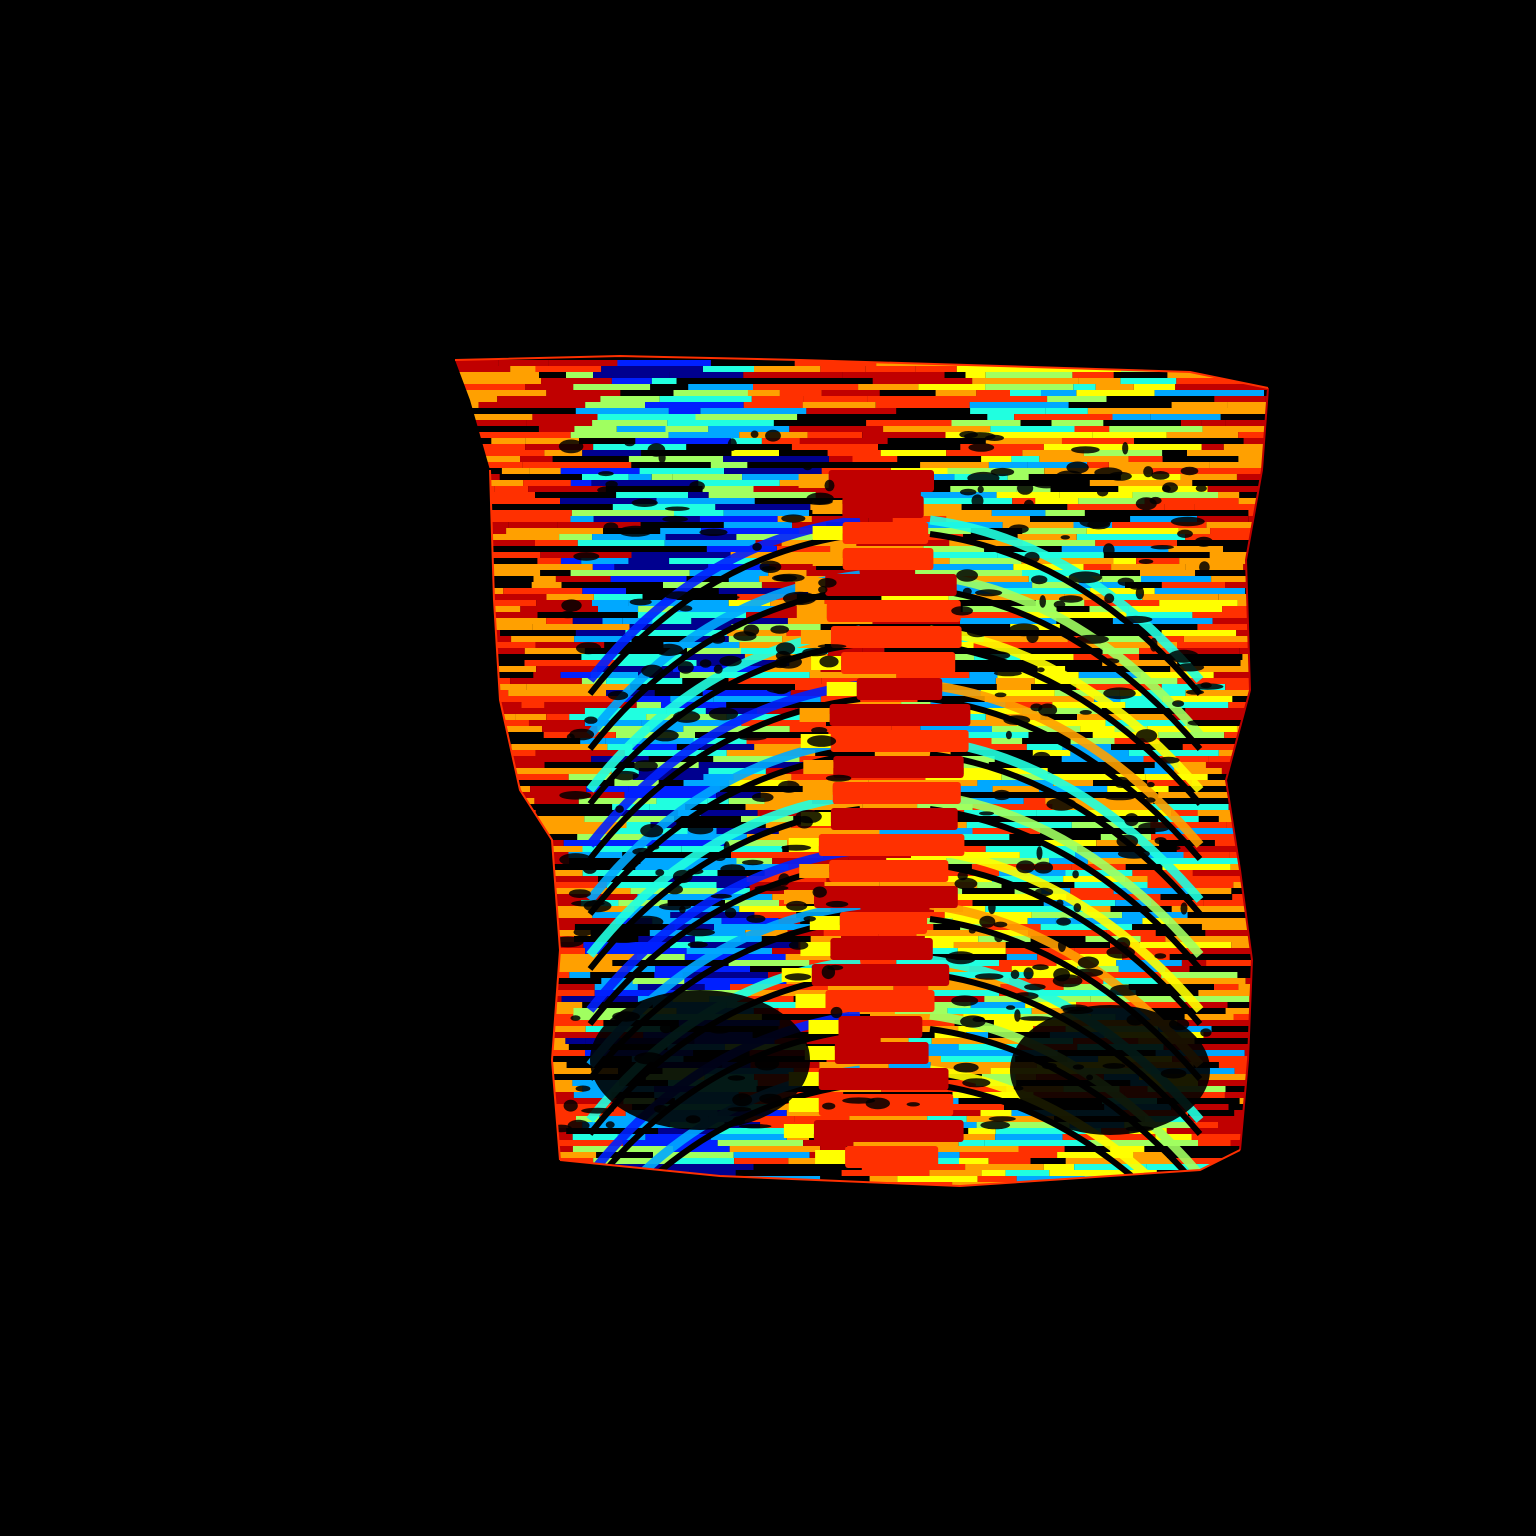 Image resolution: width=1536 pixels, height=1536 pixels. I want to click on bottom-contour, so click(900, 1168).